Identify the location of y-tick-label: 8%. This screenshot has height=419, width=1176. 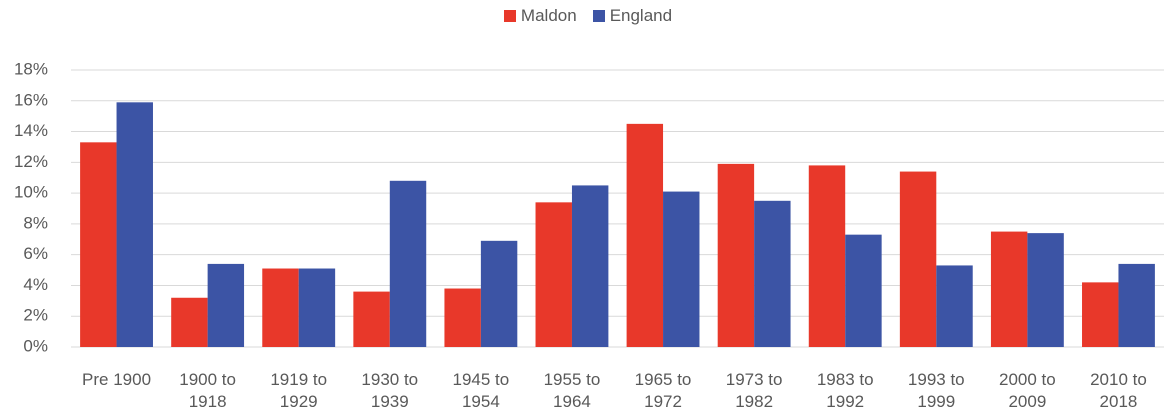
(35, 222).